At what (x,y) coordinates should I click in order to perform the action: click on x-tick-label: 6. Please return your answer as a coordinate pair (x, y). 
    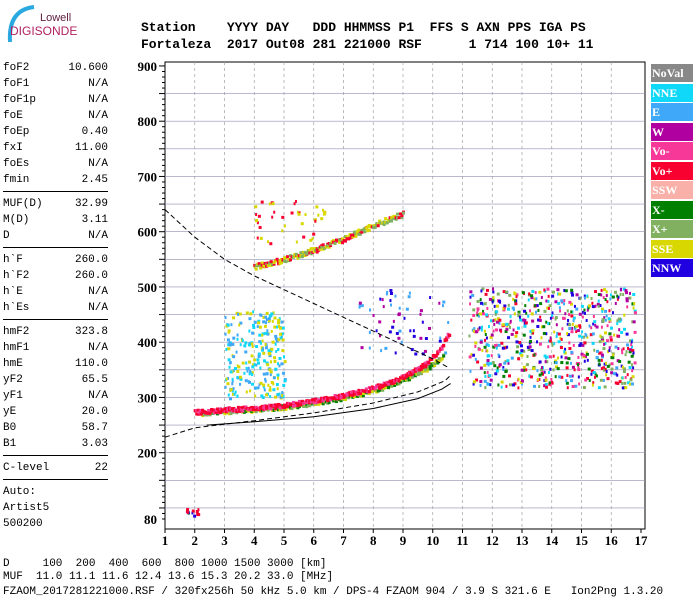
    Looking at the image, I should click on (314, 540).